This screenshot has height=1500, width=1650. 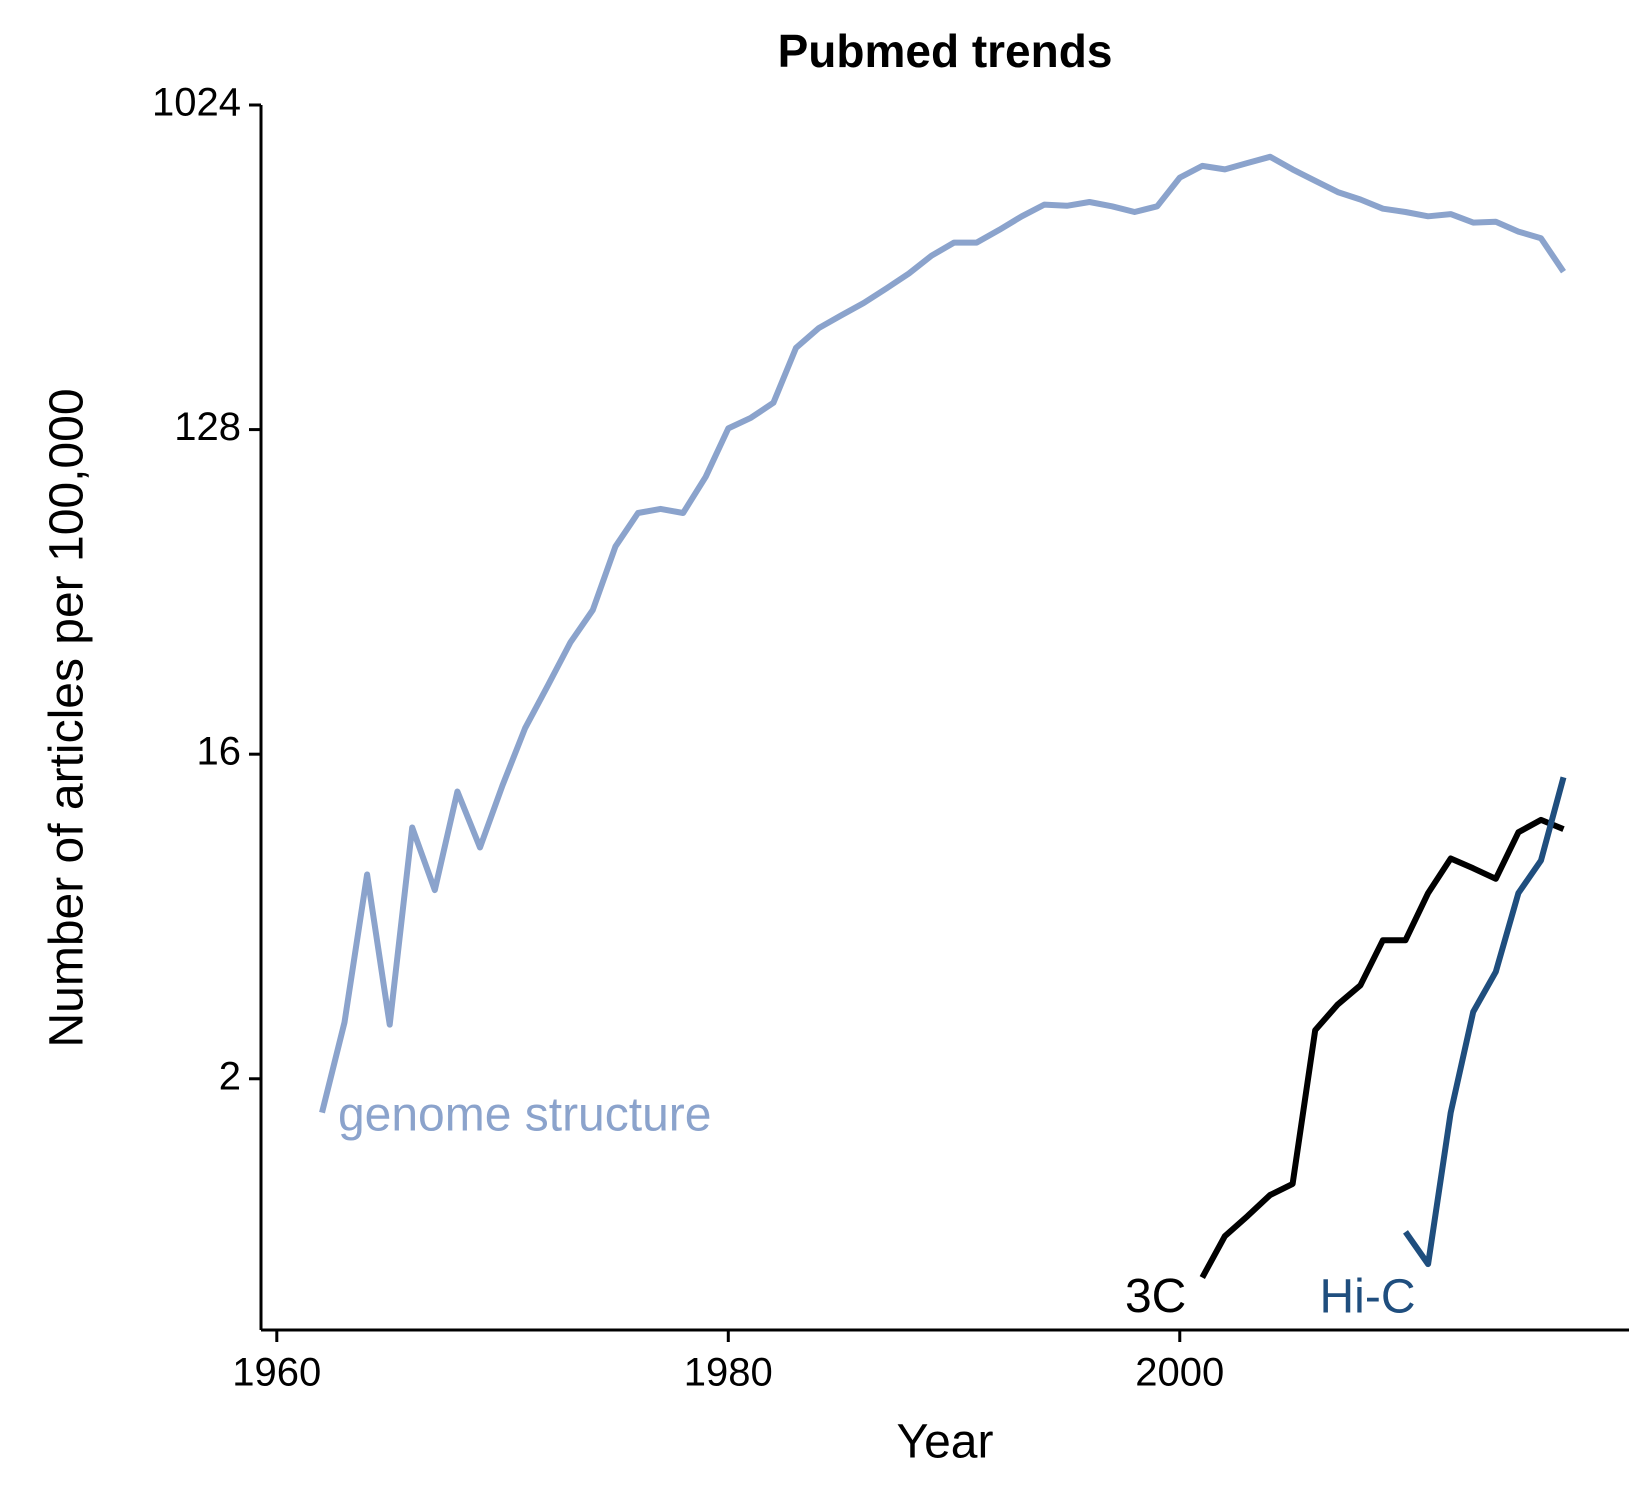 I want to click on y-tick-label: 2, so click(x=230, y=1076).